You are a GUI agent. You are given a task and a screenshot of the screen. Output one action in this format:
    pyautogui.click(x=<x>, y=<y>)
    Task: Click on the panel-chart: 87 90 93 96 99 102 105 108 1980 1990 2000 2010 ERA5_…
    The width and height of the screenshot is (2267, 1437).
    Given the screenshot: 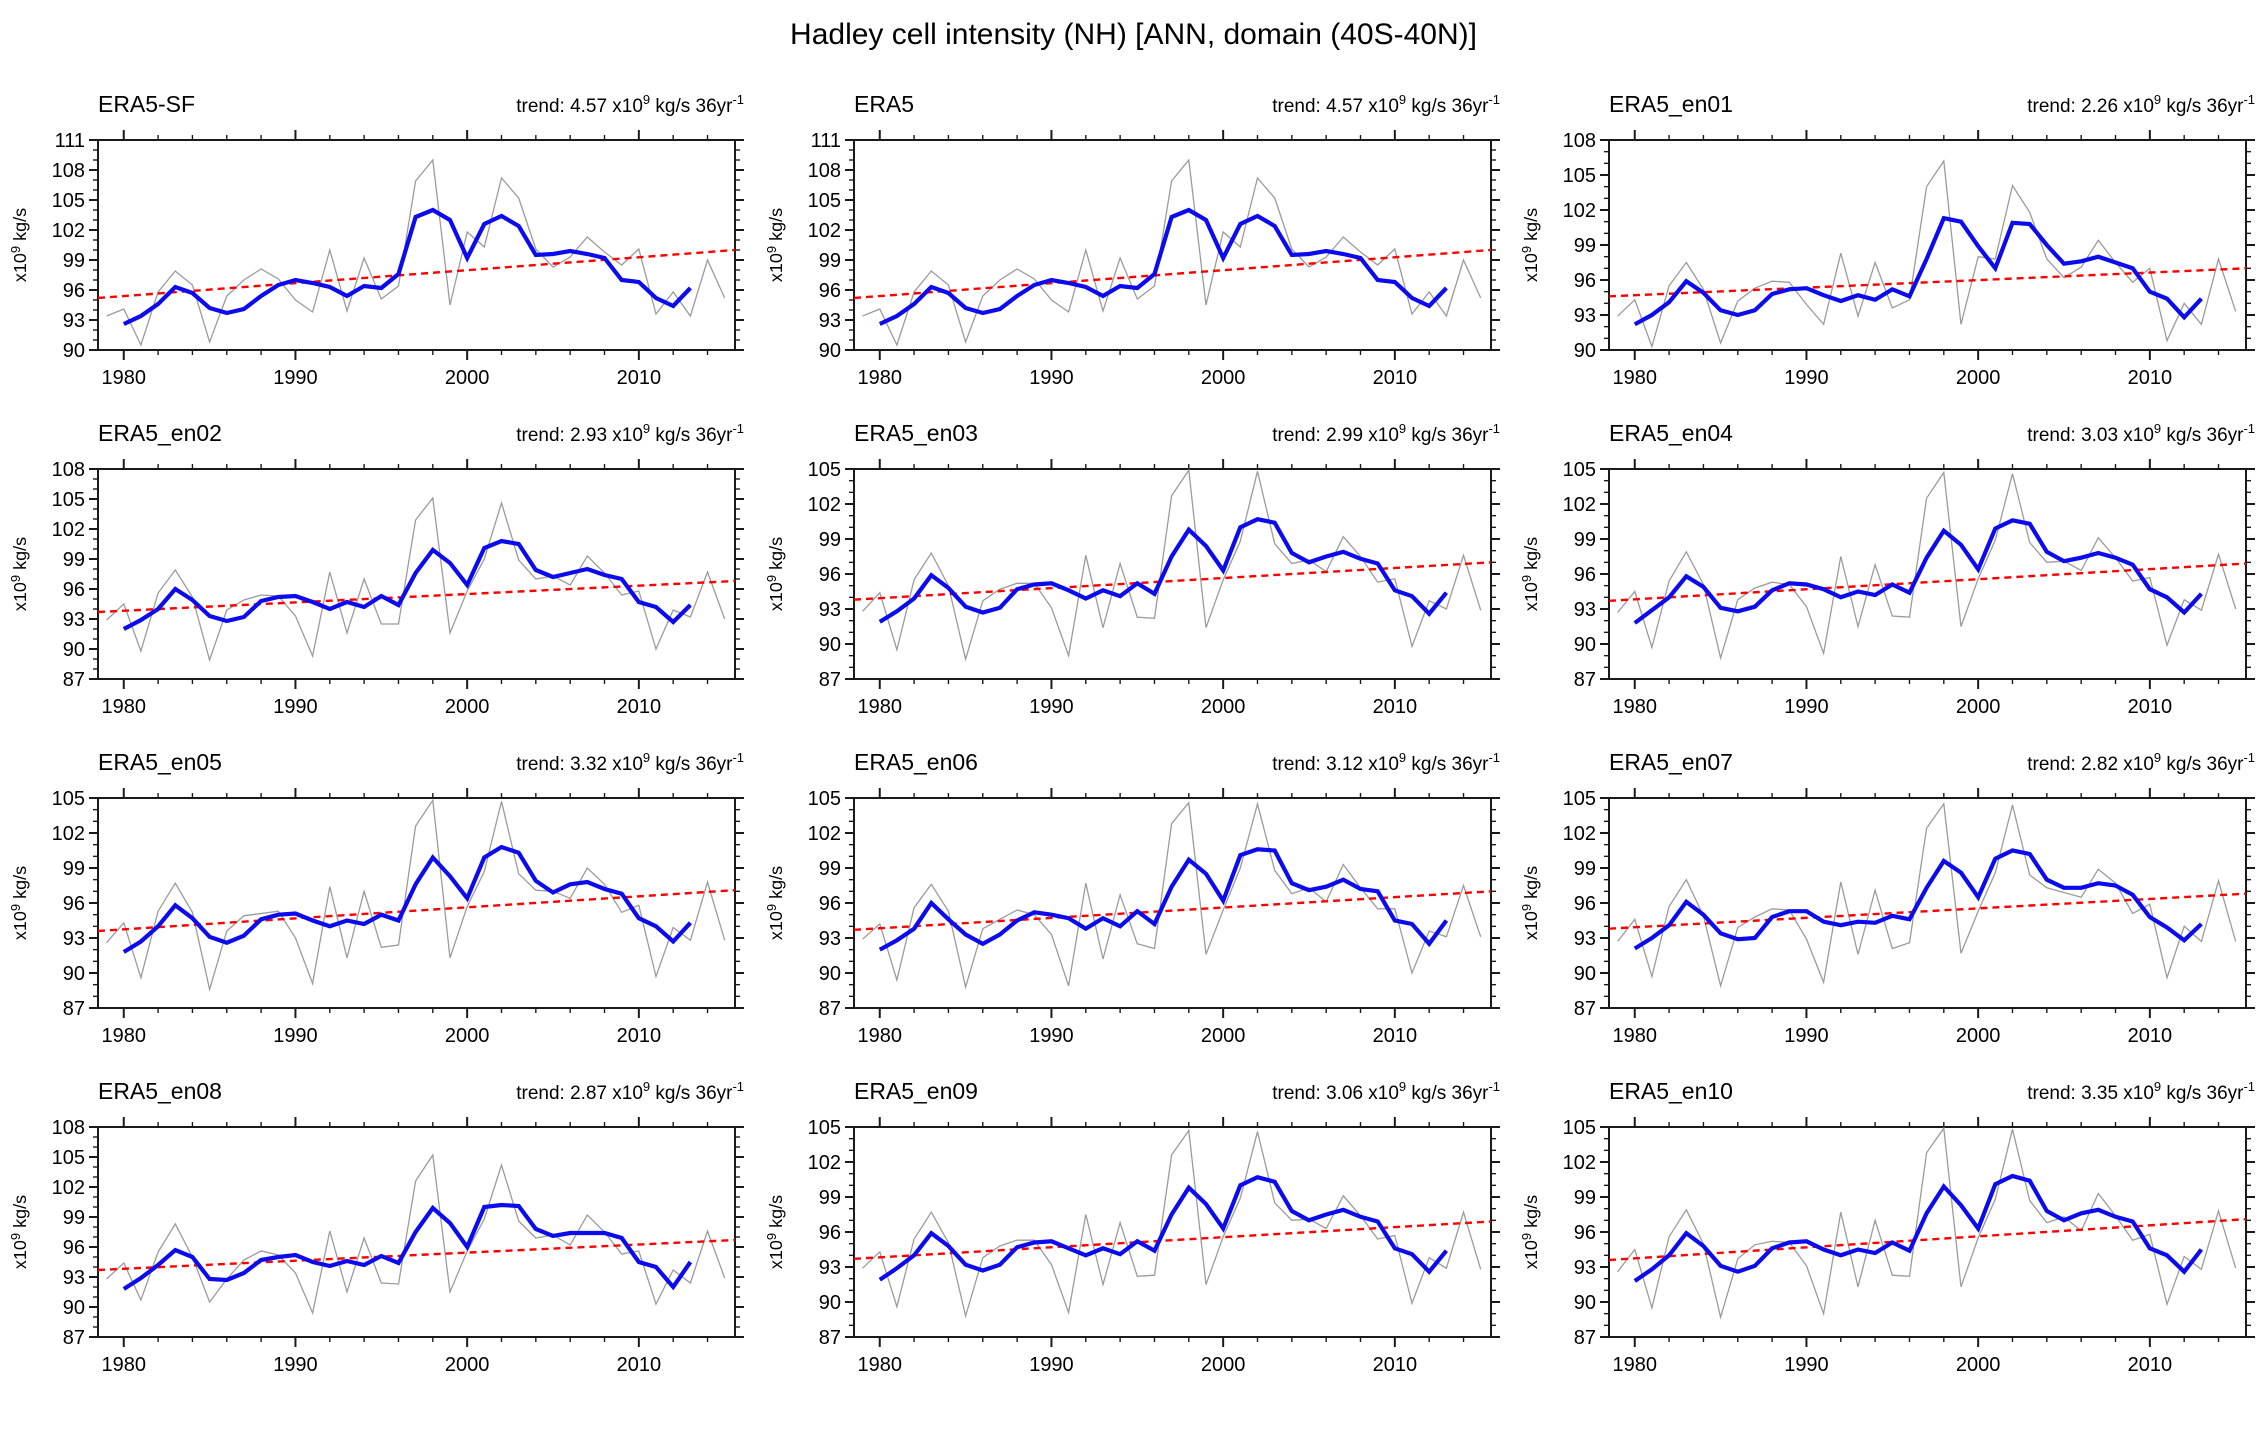 What is the action you would take?
    pyautogui.click(x=376, y=1227)
    